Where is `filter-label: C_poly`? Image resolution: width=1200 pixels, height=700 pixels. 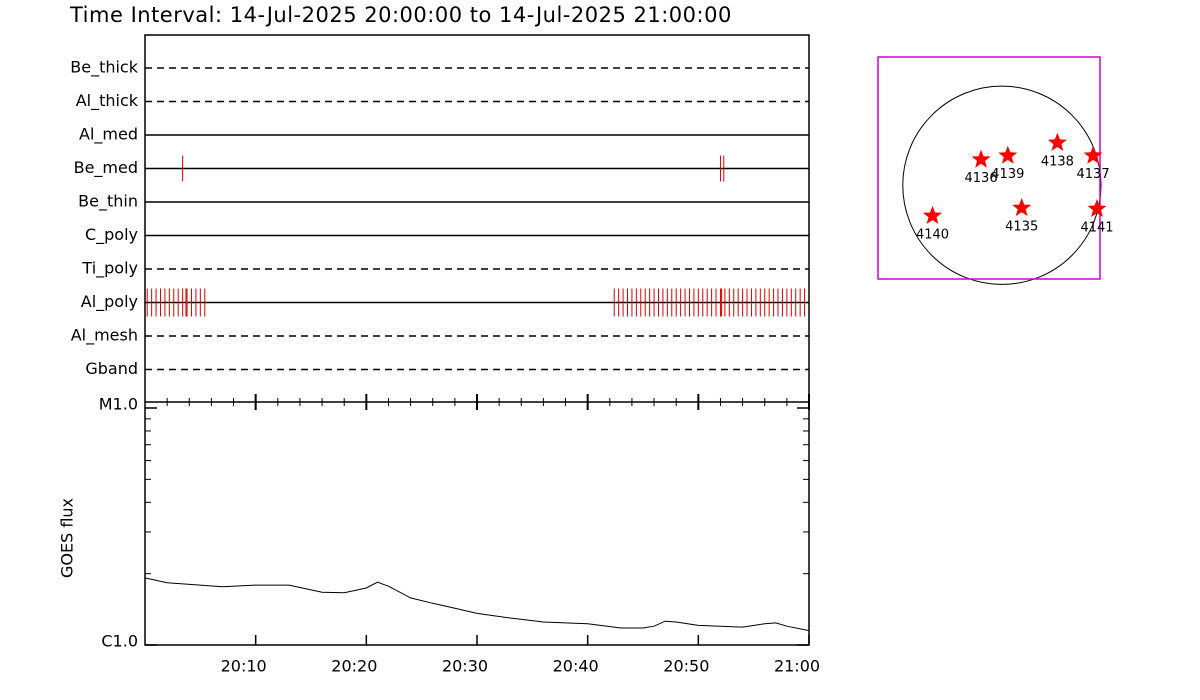
filter-label: C_poly is located at coordinates (111, 235).